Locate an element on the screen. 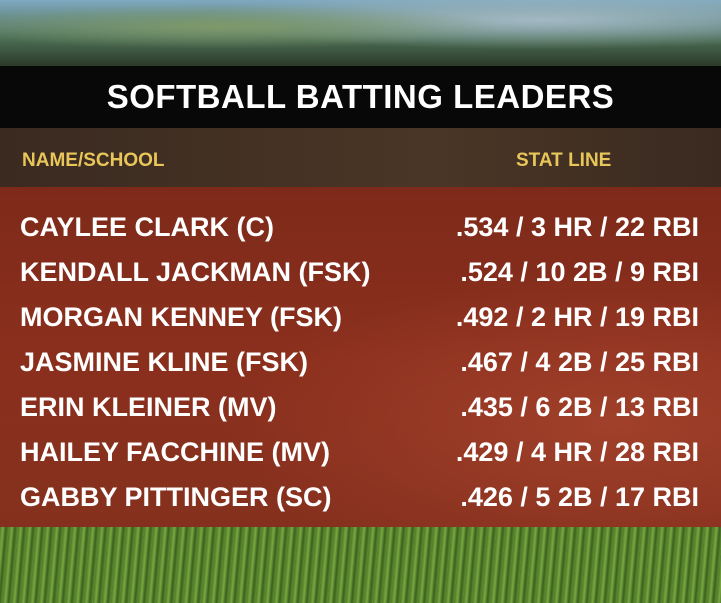  stat-line: .492 / 2 HR / 19 RBI is located at coordinates (577, 317).